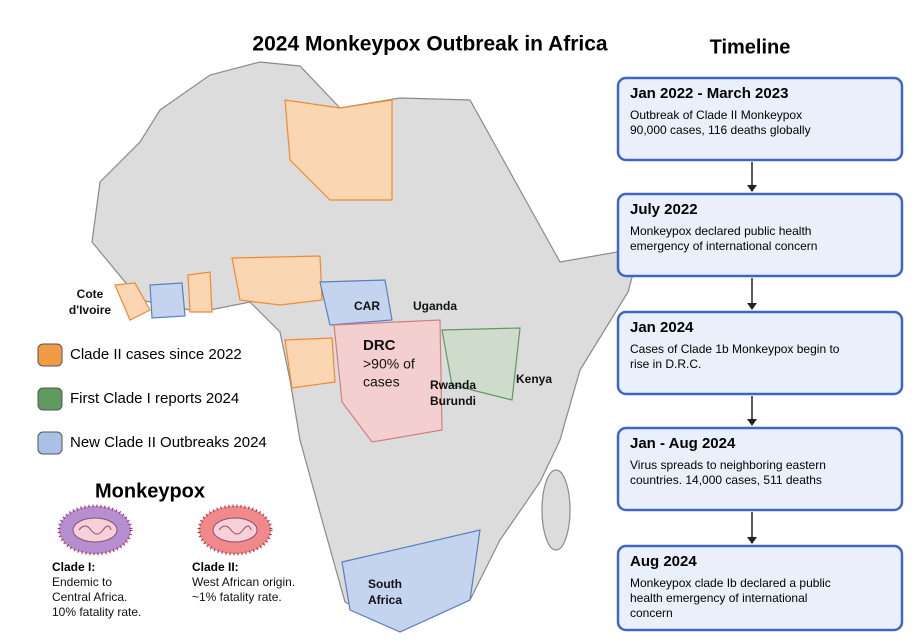 The image size is (917, 643). I want to click on timeline-text: emergency of international concern, so click(723, 246).